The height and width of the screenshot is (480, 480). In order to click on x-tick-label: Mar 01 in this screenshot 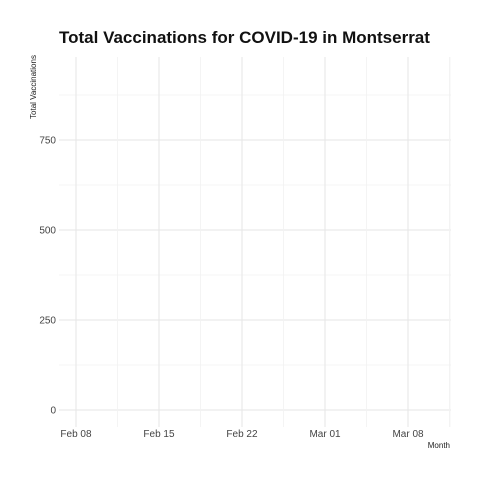, I will do `click(325, 434)`.